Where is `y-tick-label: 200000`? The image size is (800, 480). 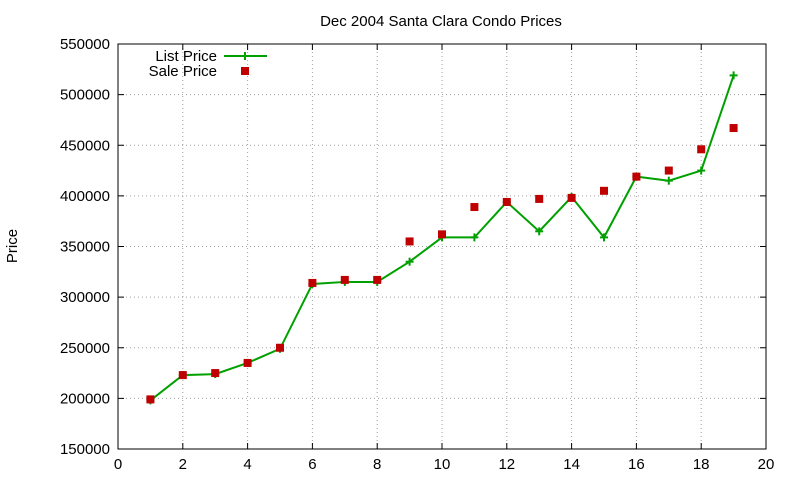 y-tick-label: 200000 is located at coordinates (85, 398).